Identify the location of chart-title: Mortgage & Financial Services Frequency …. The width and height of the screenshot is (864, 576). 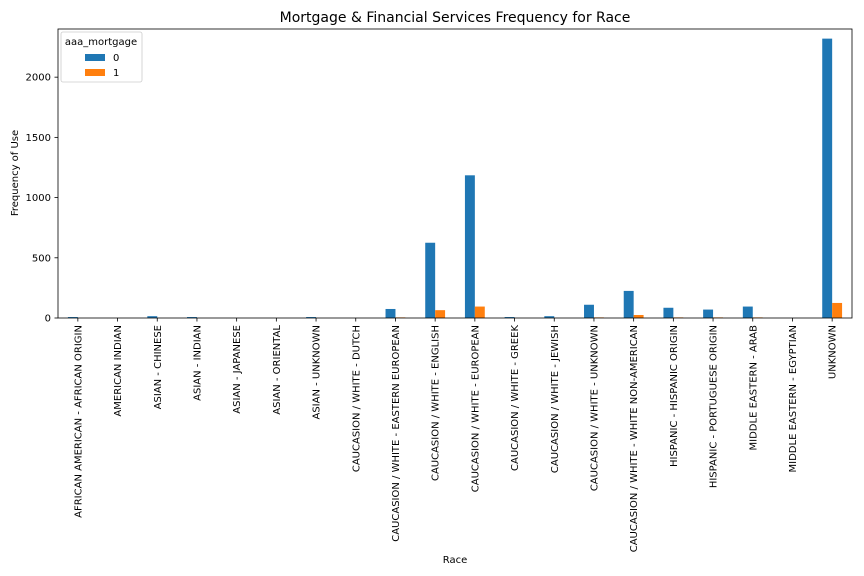
(455, 18).